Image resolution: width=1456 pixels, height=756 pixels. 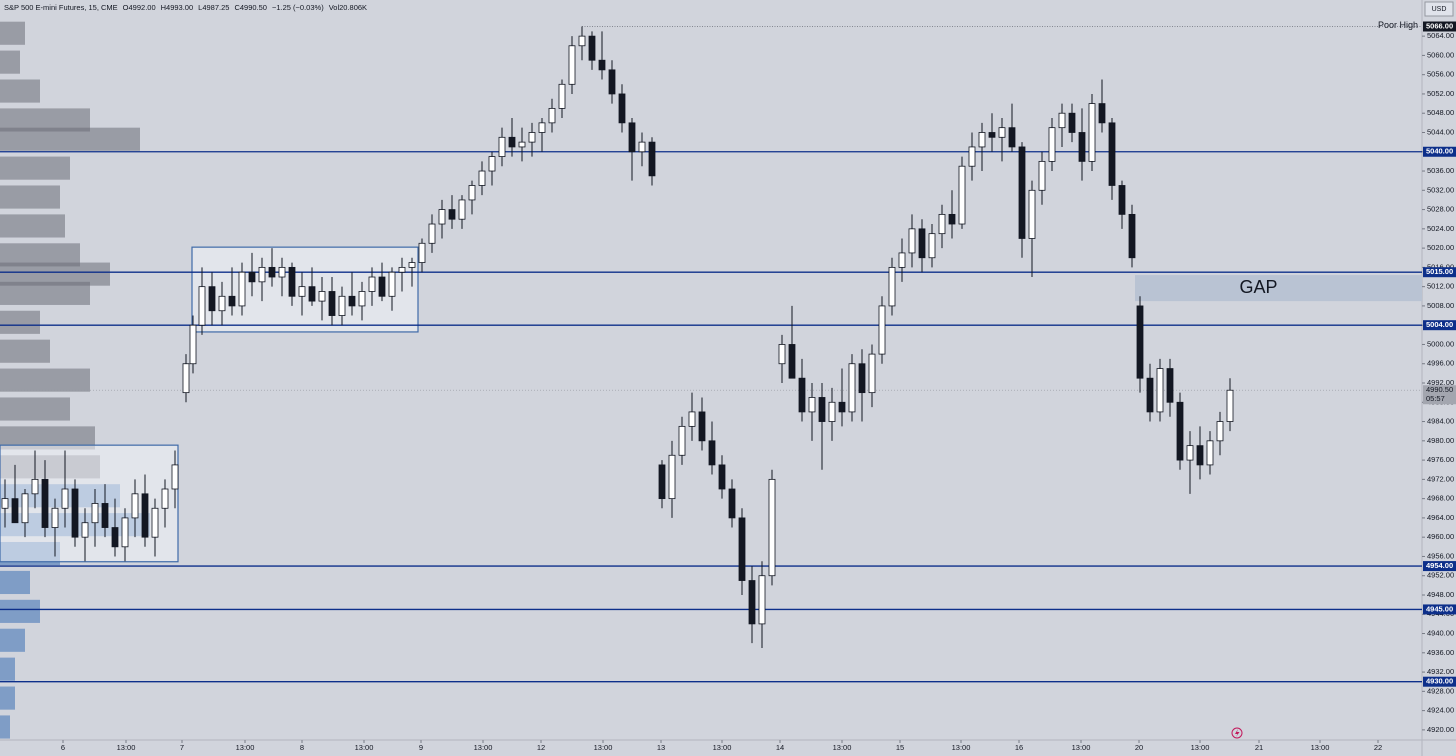 What do you see at coordinates (1439, 9) in the screenshot?
I see `currency-box` at bounding box center [1439, 9].